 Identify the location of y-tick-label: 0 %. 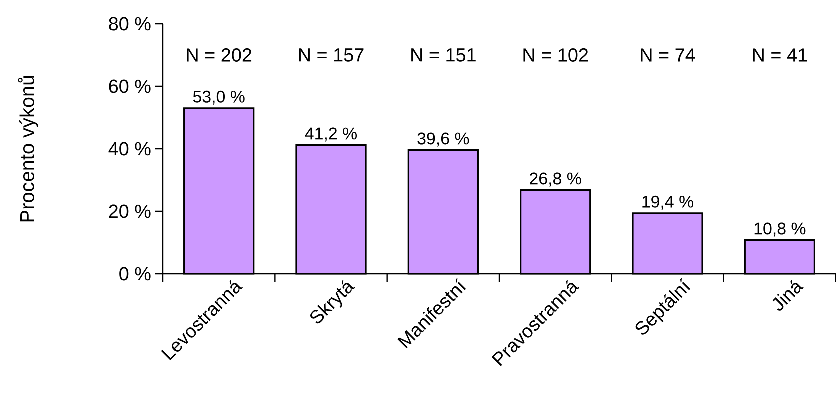
(135, 274).